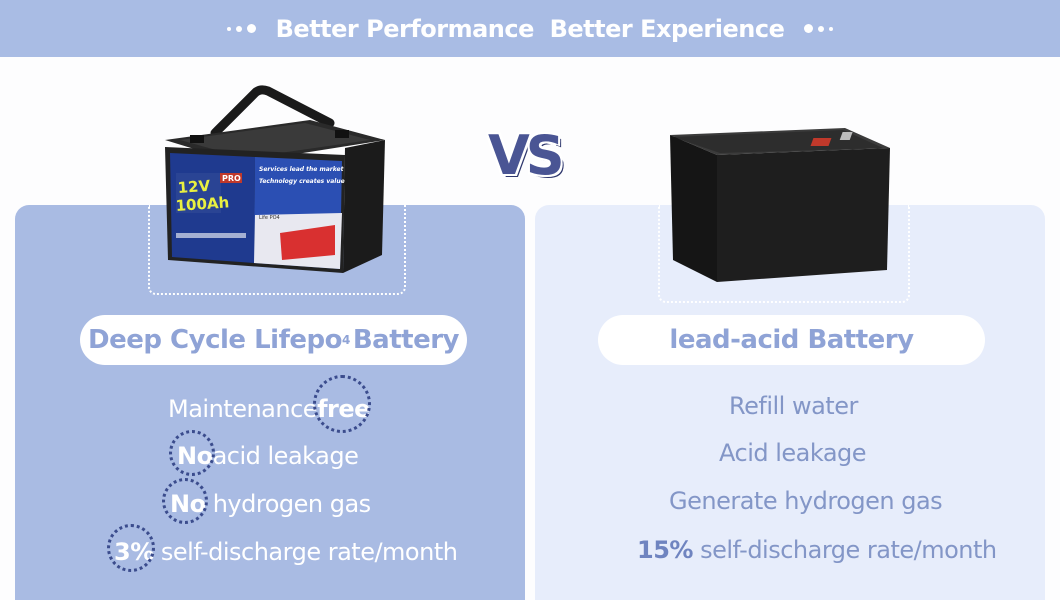 This screenshot has width=1060, height=600. What do you see at coordinates (819, 28) in the screenshot?
I see `decorative-dots-right` at bounding box center [819, 28].